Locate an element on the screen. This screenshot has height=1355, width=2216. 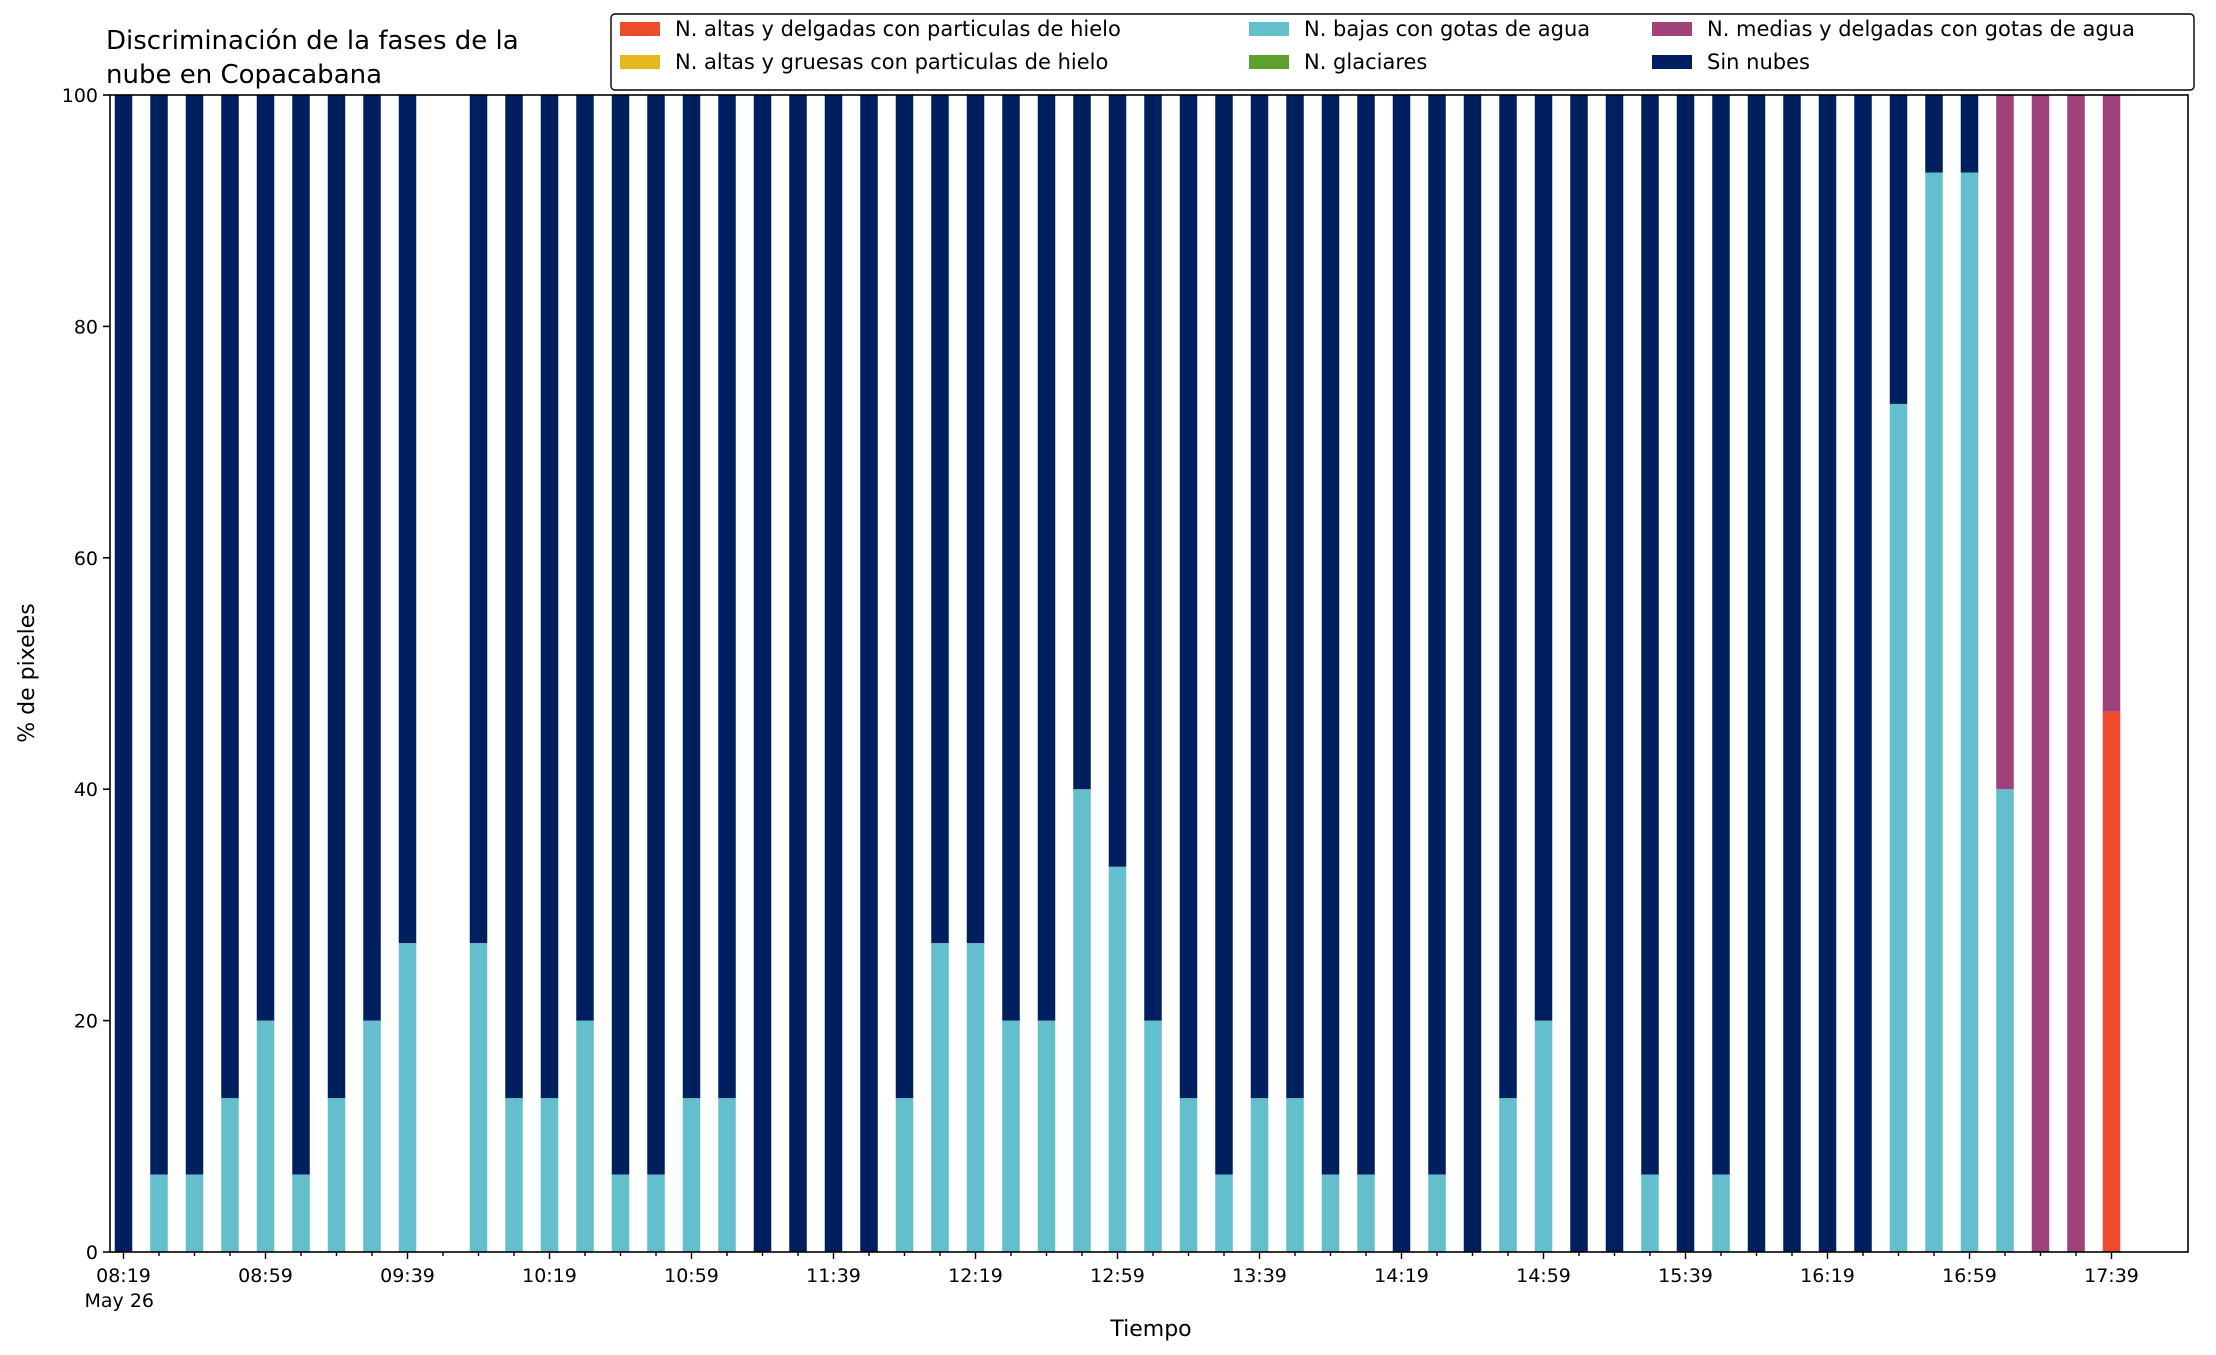
x-tick-label: 13:39 is located at coordinates (1259, 1276).